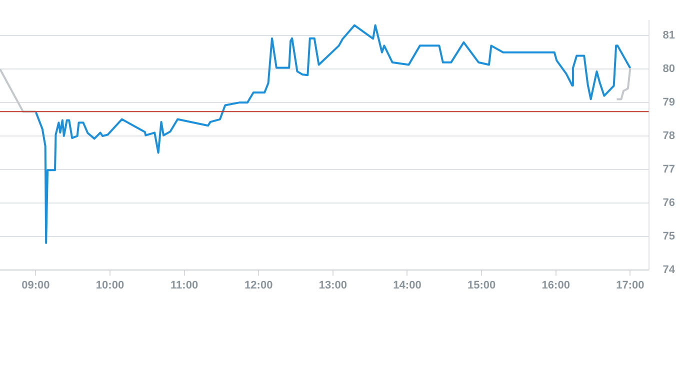 Image resolution: width=693 pixels, height=365 pixels. I want to click on y-tick-label: 81, so click(669, 36).